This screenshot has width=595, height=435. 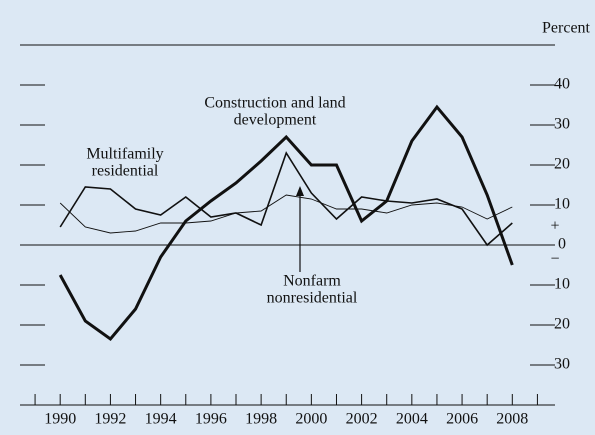 I want to click on plus-sign: +, so click(x=554, y=226).